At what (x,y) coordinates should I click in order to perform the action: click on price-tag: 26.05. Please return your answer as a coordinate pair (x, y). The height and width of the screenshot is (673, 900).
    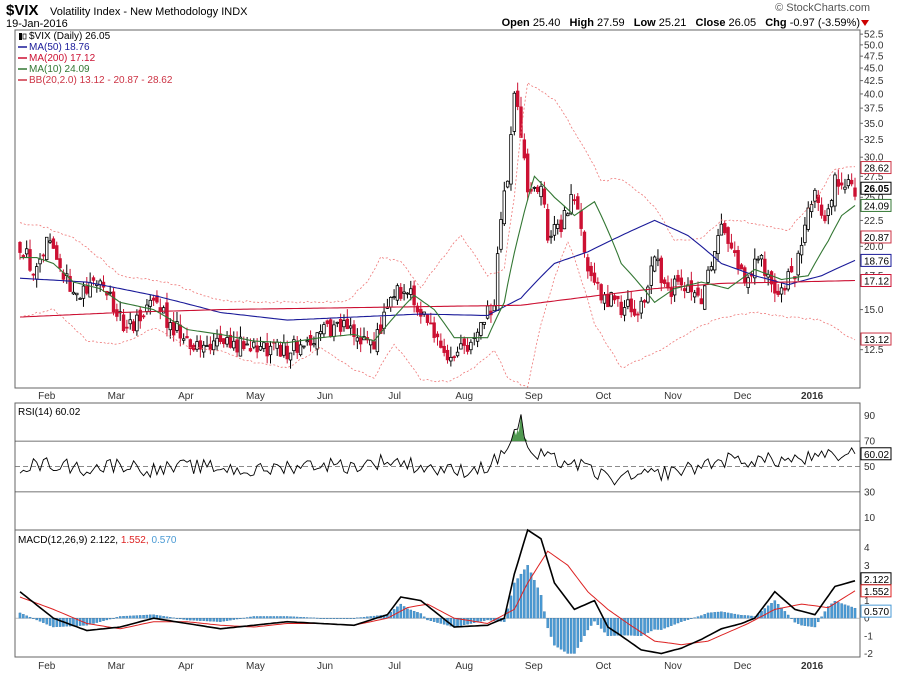
    Looking at the image, I should click on (876, 189).